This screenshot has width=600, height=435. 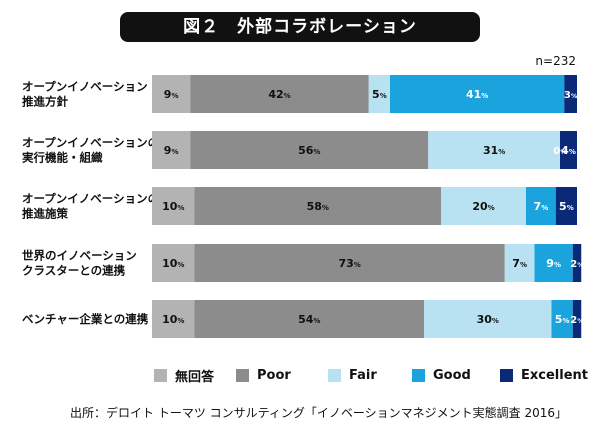 I want to click on category-label: オープンイノベーションの実行機能・組織, so click(x=90, y=150).